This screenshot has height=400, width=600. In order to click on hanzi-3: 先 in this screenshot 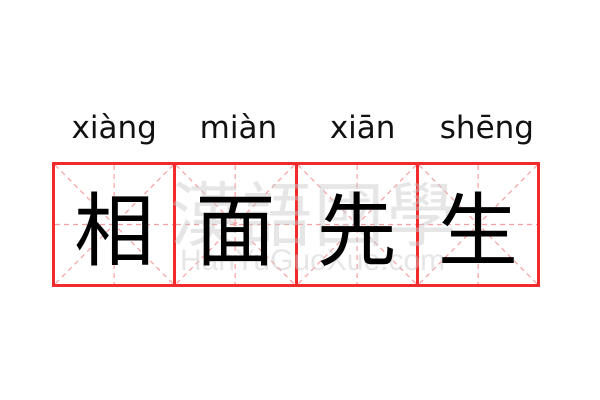, I will do `click(356, 231)`.